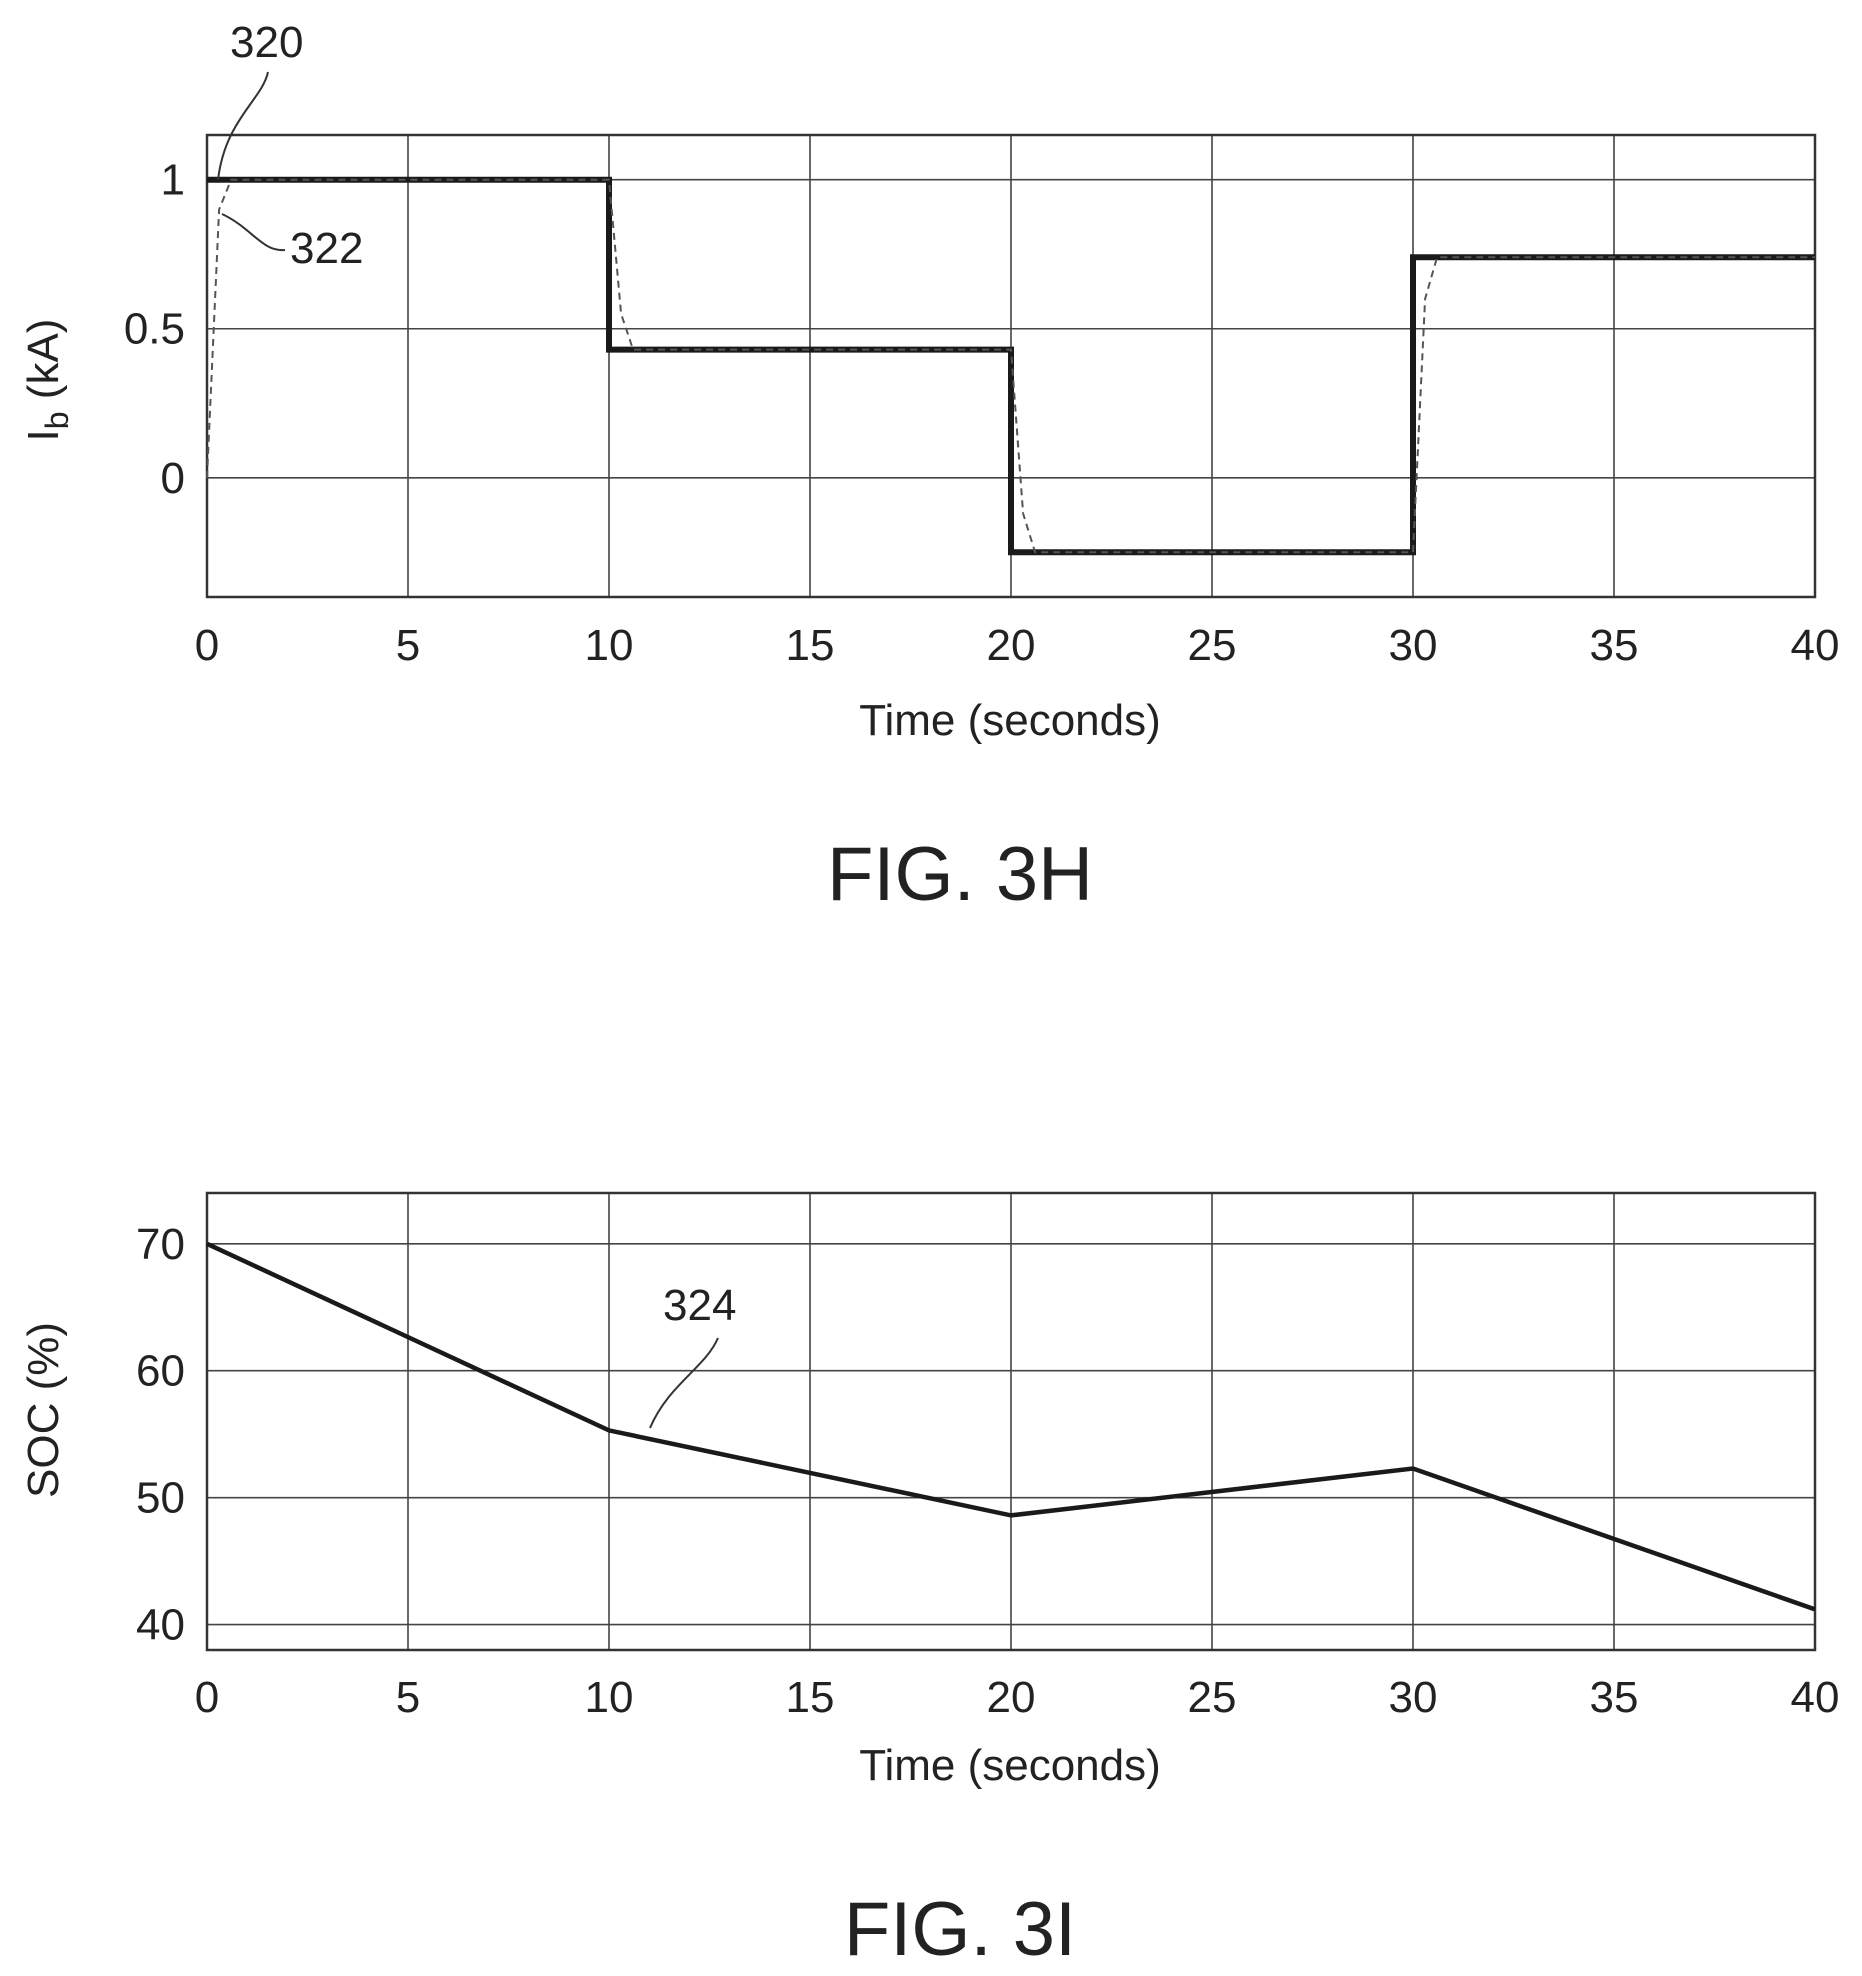 The width and height of the screenshot is (1862, 1976). I want to click on chart-3h-xtick-label: 5, so click(408, 645).